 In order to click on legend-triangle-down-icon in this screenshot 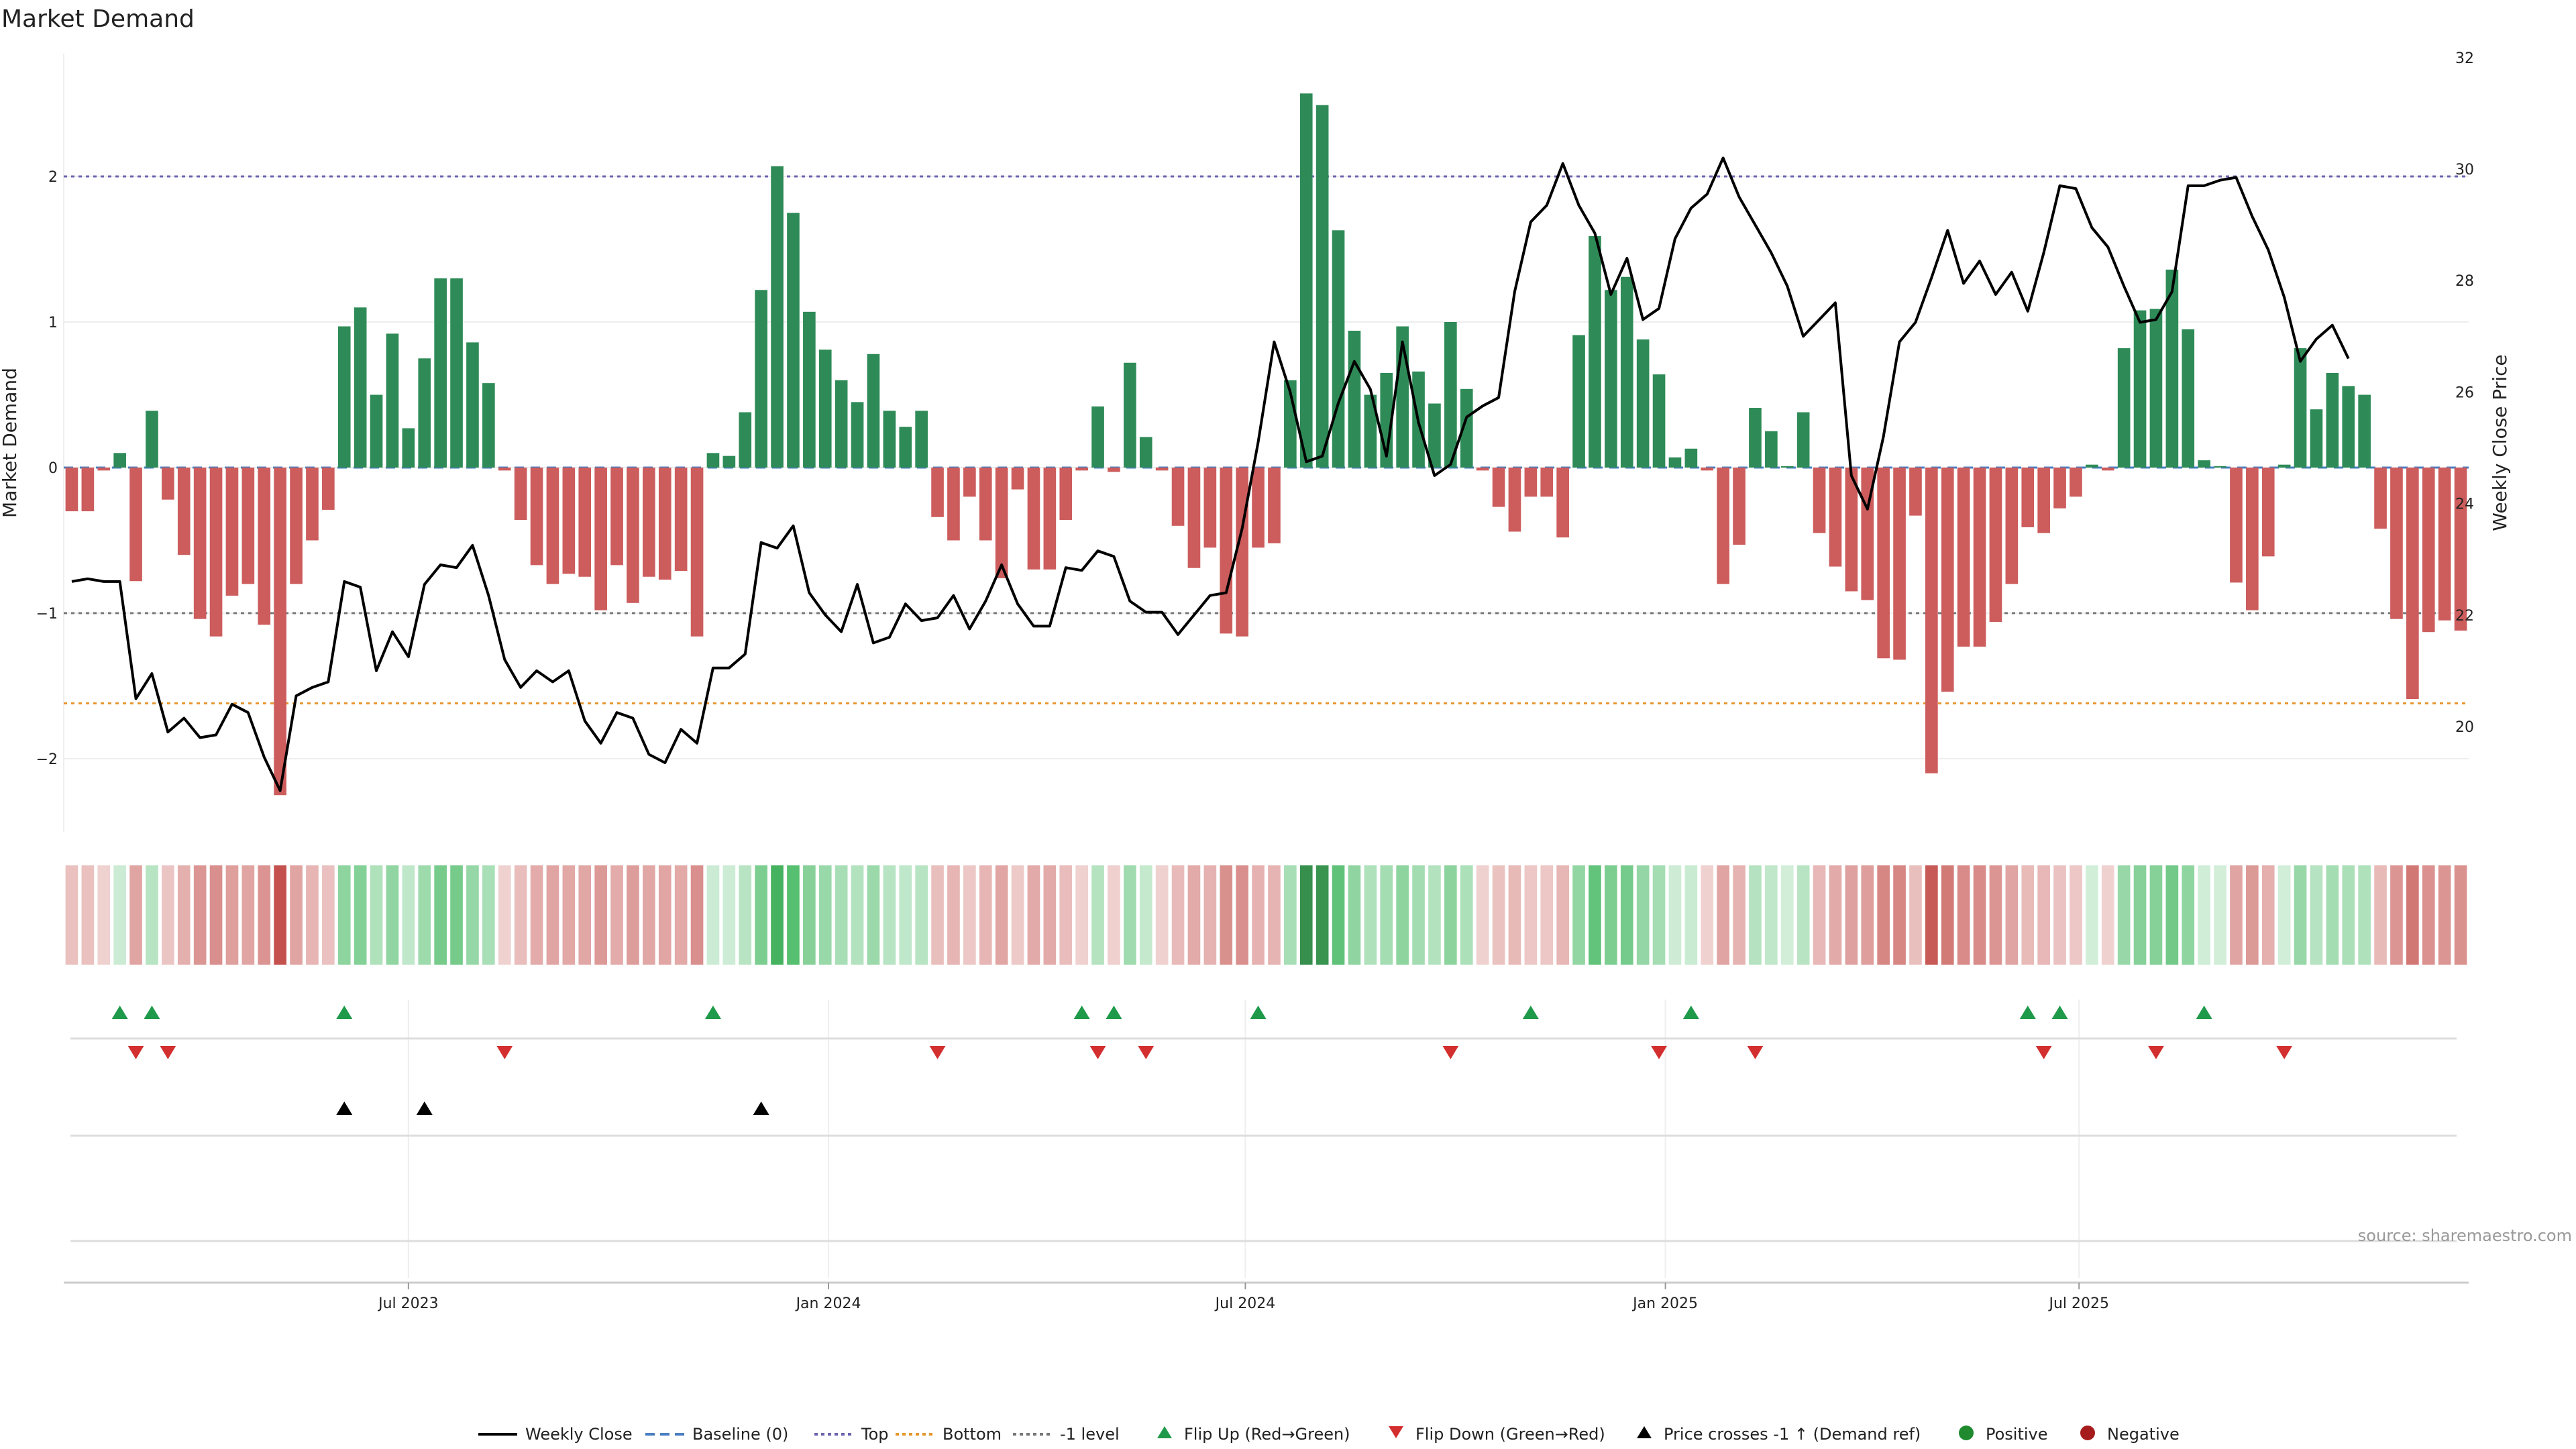, I will do `click(1396, 1432)`.